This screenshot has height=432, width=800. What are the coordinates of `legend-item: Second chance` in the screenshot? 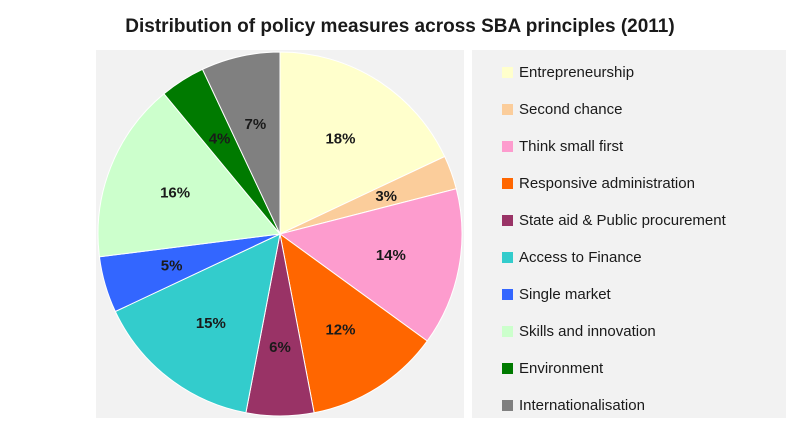 It's located at (562, 109).